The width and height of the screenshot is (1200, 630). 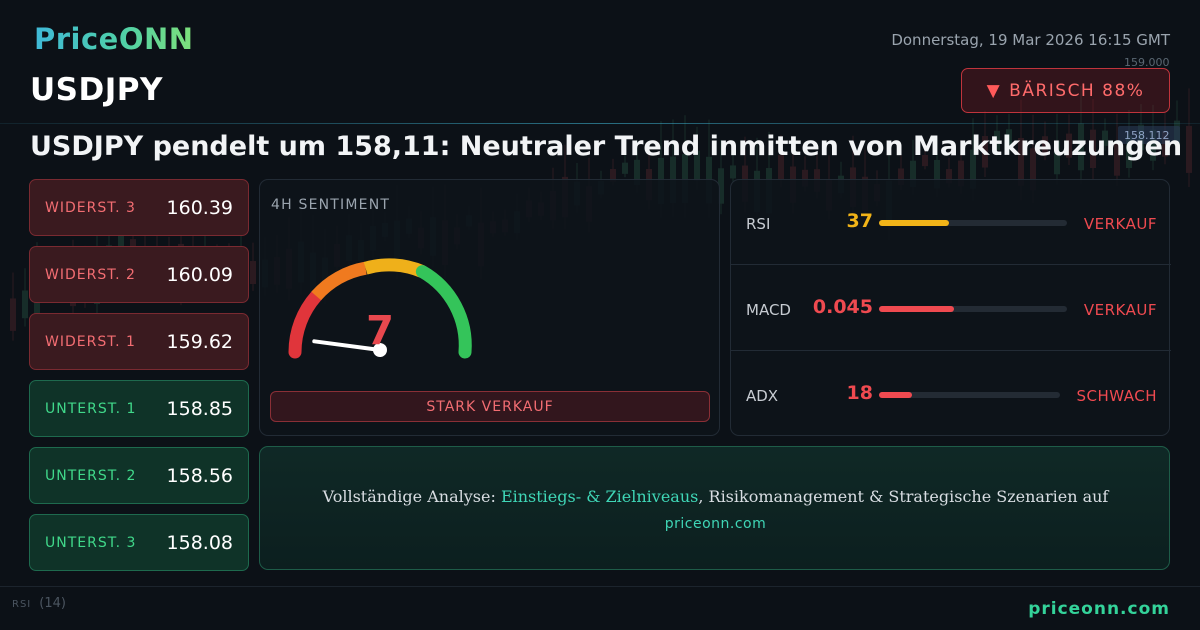 What do you see at coordinates (91, 408) in the screenshot?
I see `level-label: UNTERST. 1` at bounding box center [91, 408].